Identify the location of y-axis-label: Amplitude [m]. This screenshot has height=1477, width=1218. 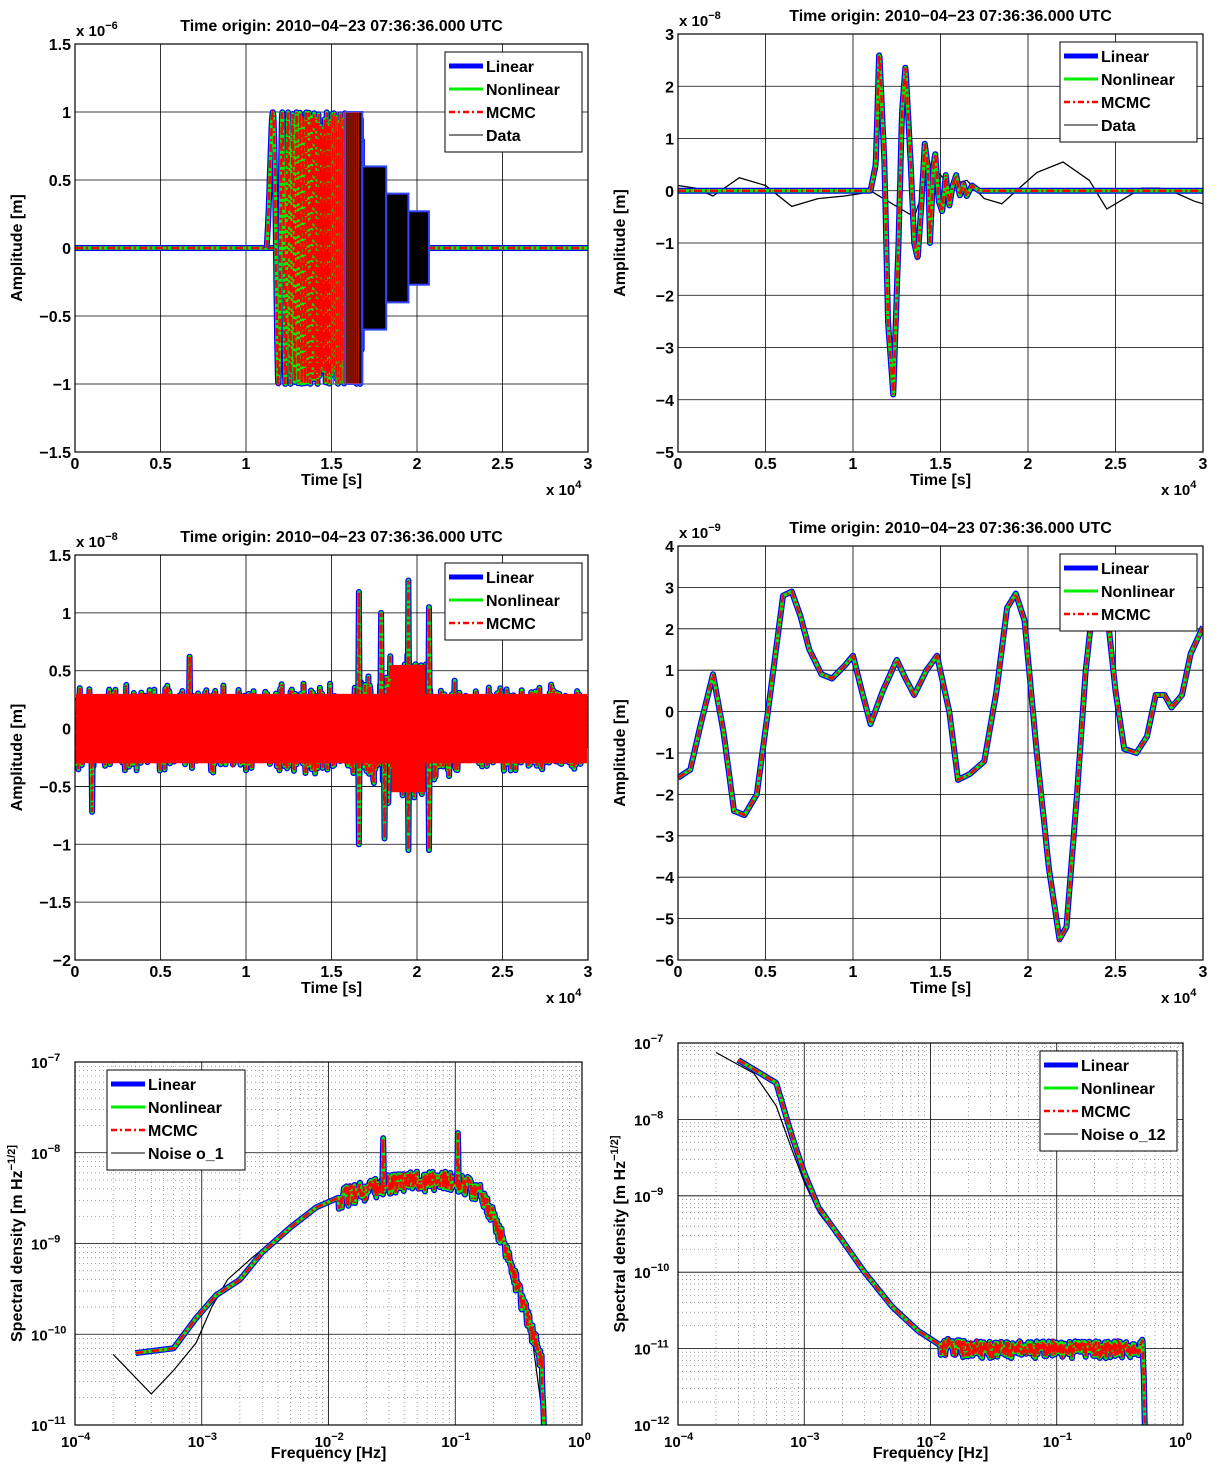
(17, 758).